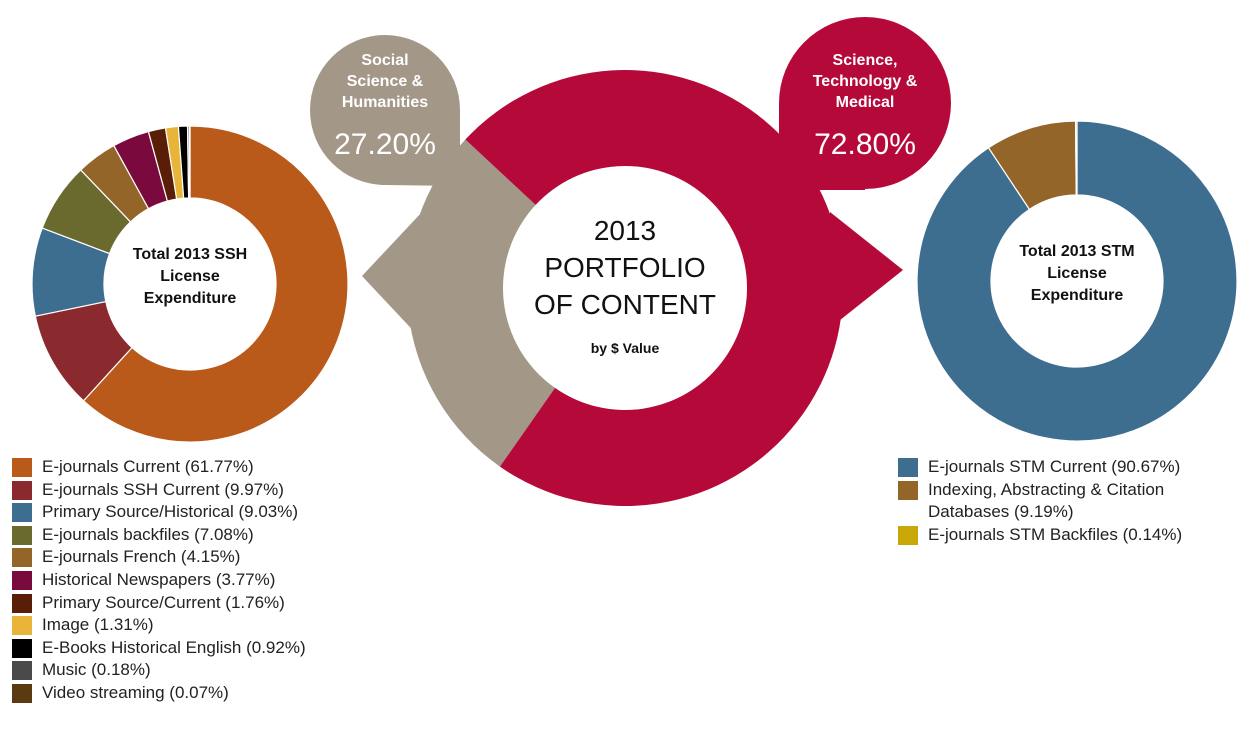 The width and height of the screenshot is (1251, 735). I want to click on legend-item: E-journals STM Current (90.67%), so click(1070, 467).